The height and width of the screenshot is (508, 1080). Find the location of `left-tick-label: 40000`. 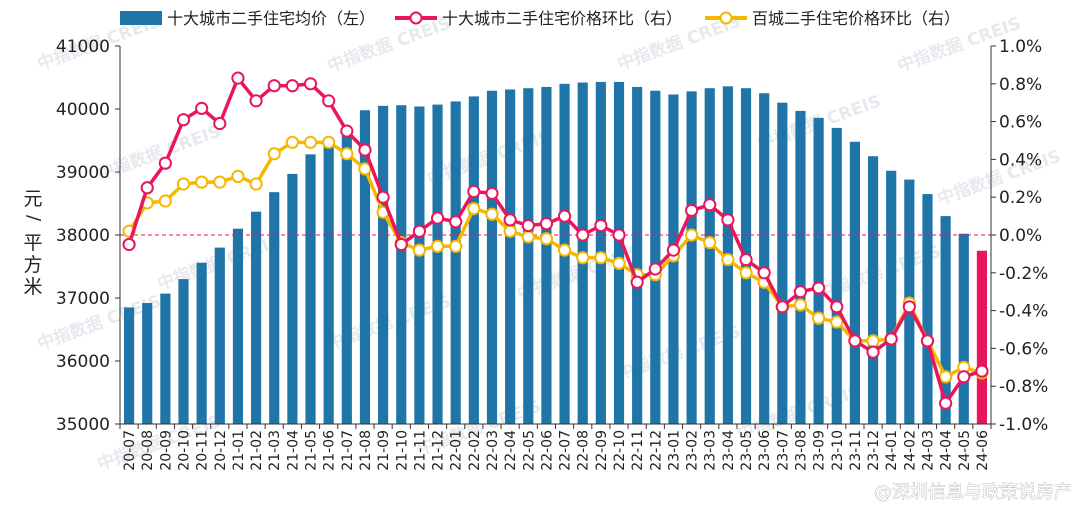

left-tick-label: 40000 is located at coordinates (83, 110).